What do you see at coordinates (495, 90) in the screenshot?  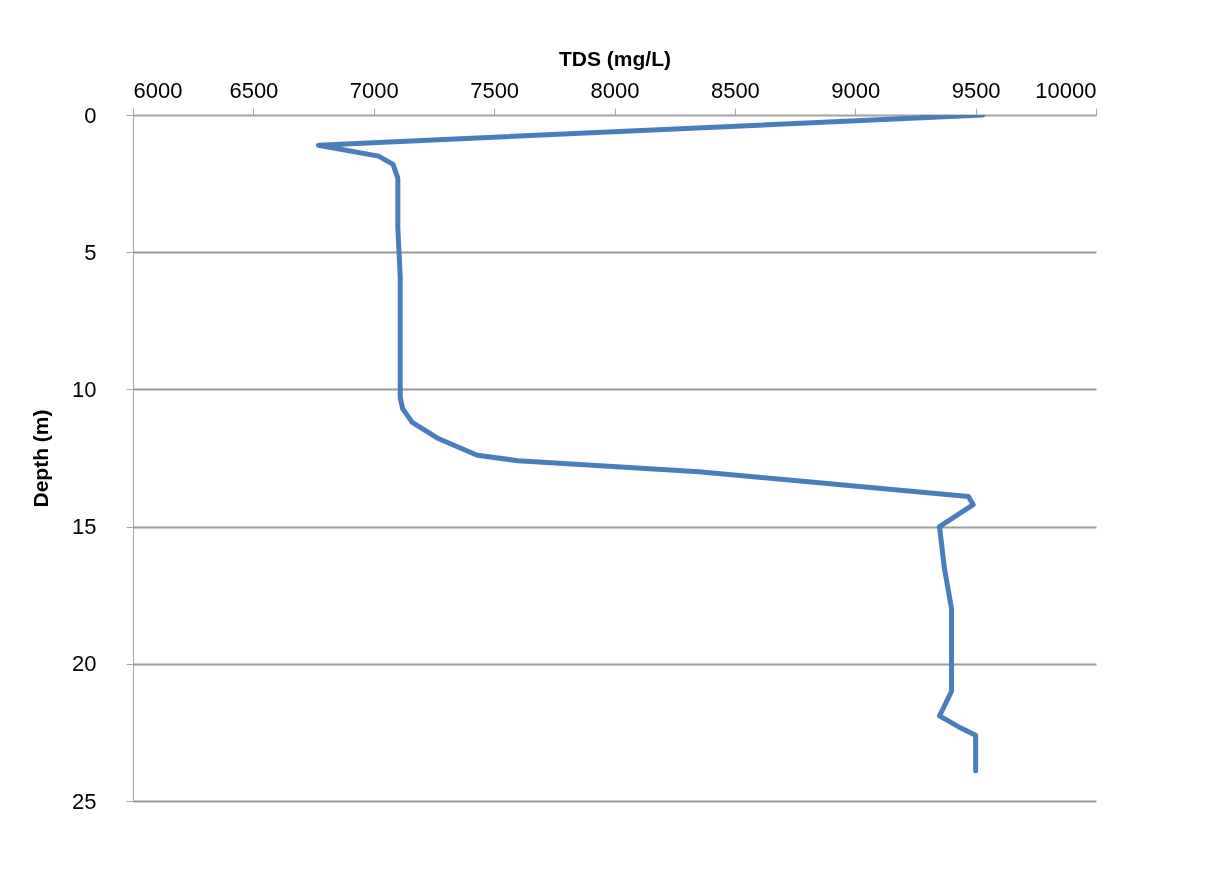 I see `x-tick-label: 7500` at bounding box center [495, 90].